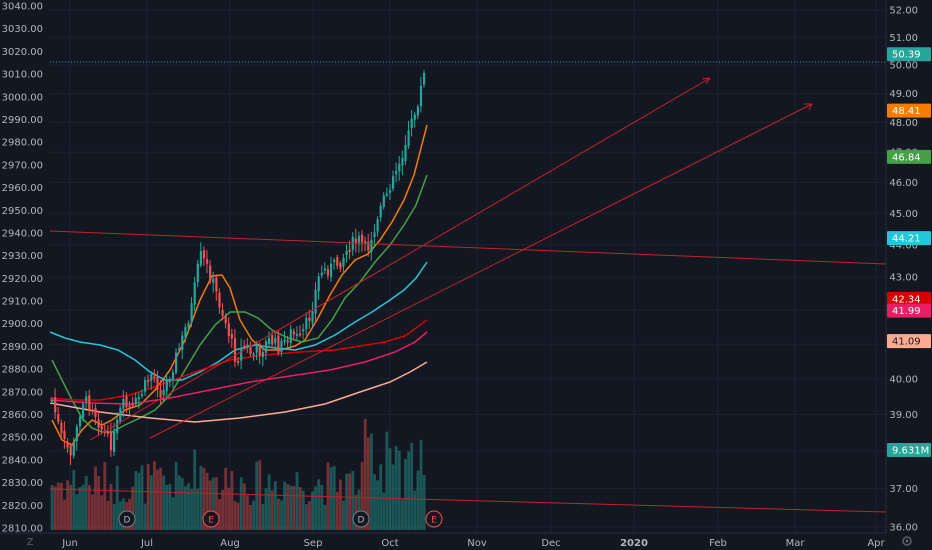 This screenshot has width=932, height=550. I want to click on right-axis-tick: 49.00, so click(903, 94).